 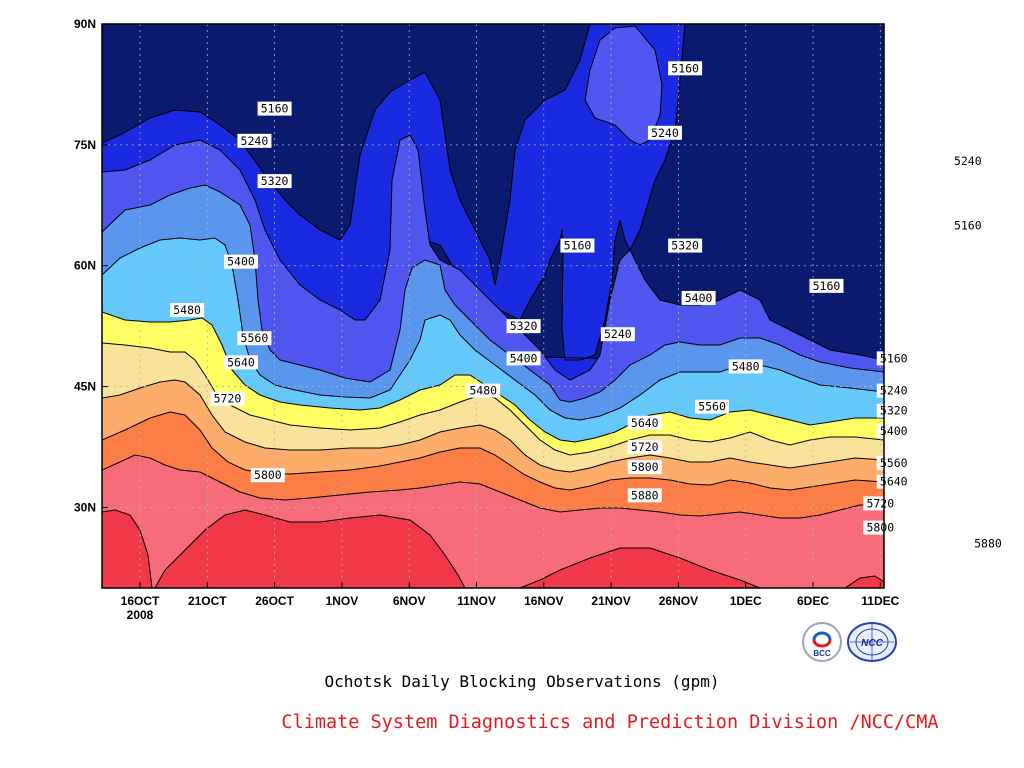 I want to click on x-year-label: 2008, so click(x=140, y=615).